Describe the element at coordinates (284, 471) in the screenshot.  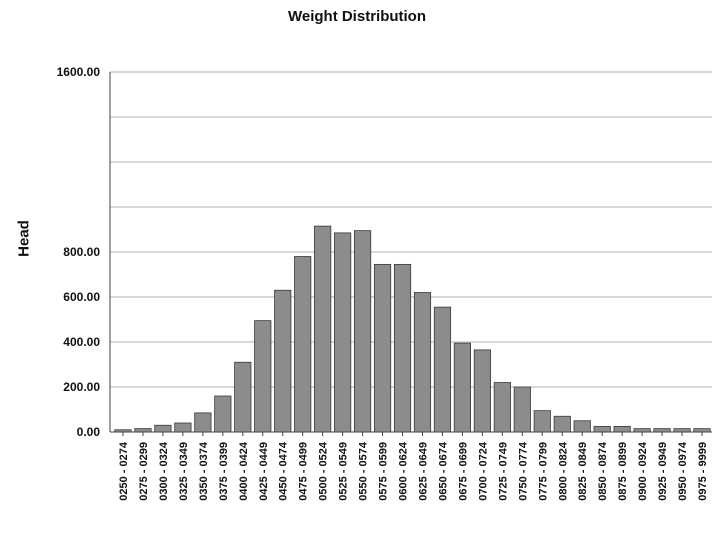
I see `x-tick-label: 0450 - 0474` at that location.